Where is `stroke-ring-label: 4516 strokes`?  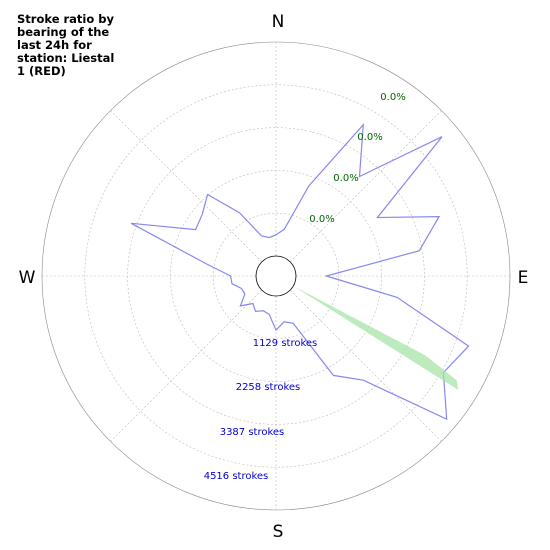
stroke-ring-label: 4516 strokes is located at coordinates (236, 476).